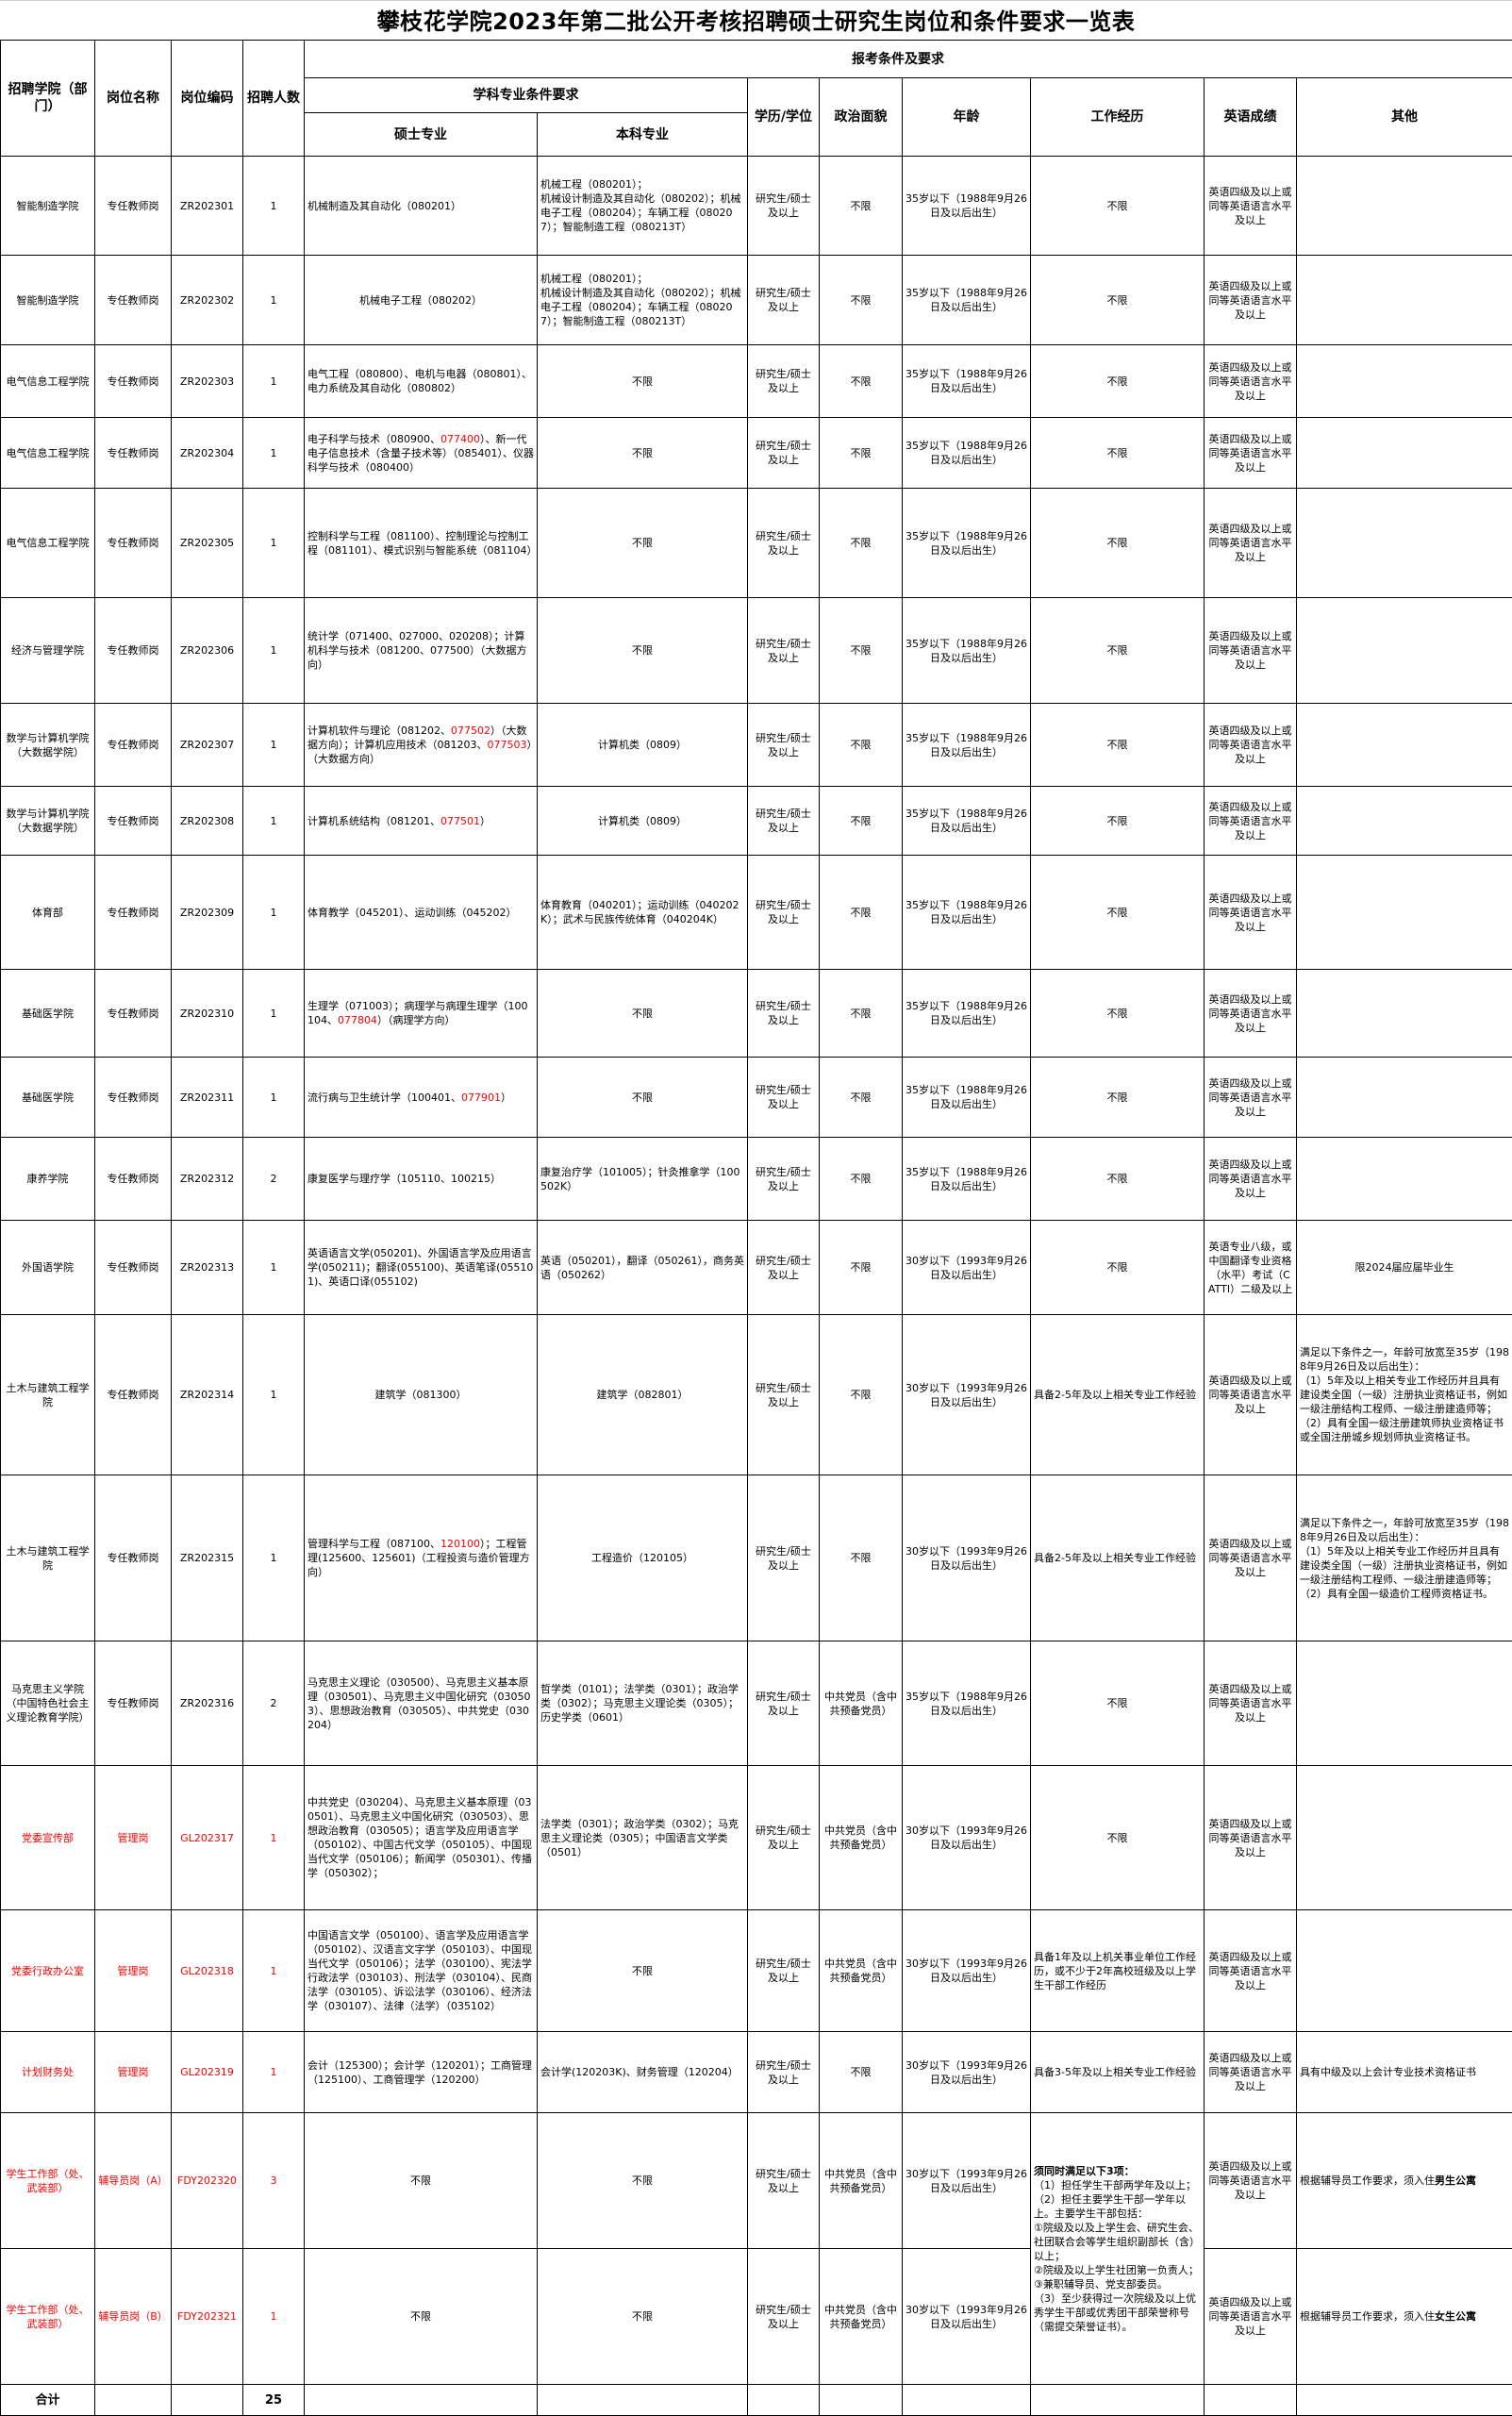 The image size is (1512, 2416). Describe the element at coordinates (379, 731) in the screenshot. I see `text-segment: 计算机软件与理论（081202、` at that location.